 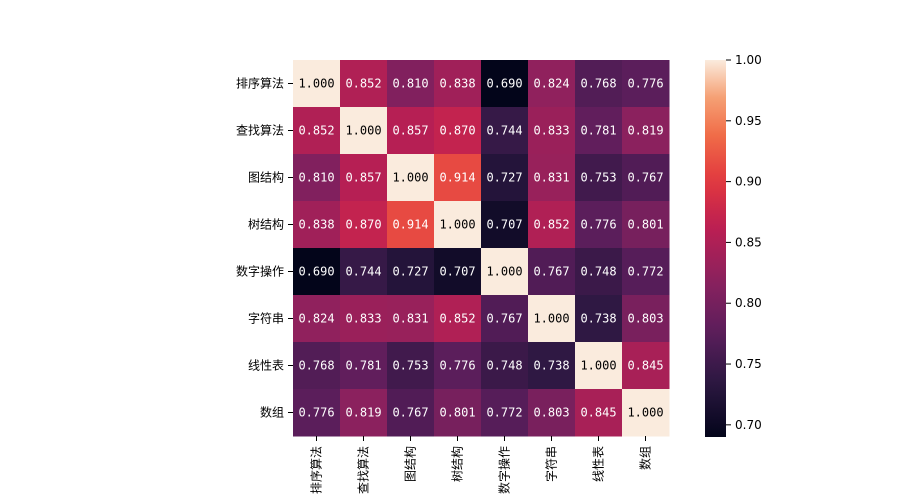 I want to click on cell-value-label: 0.824, so click(x=316, y=319).